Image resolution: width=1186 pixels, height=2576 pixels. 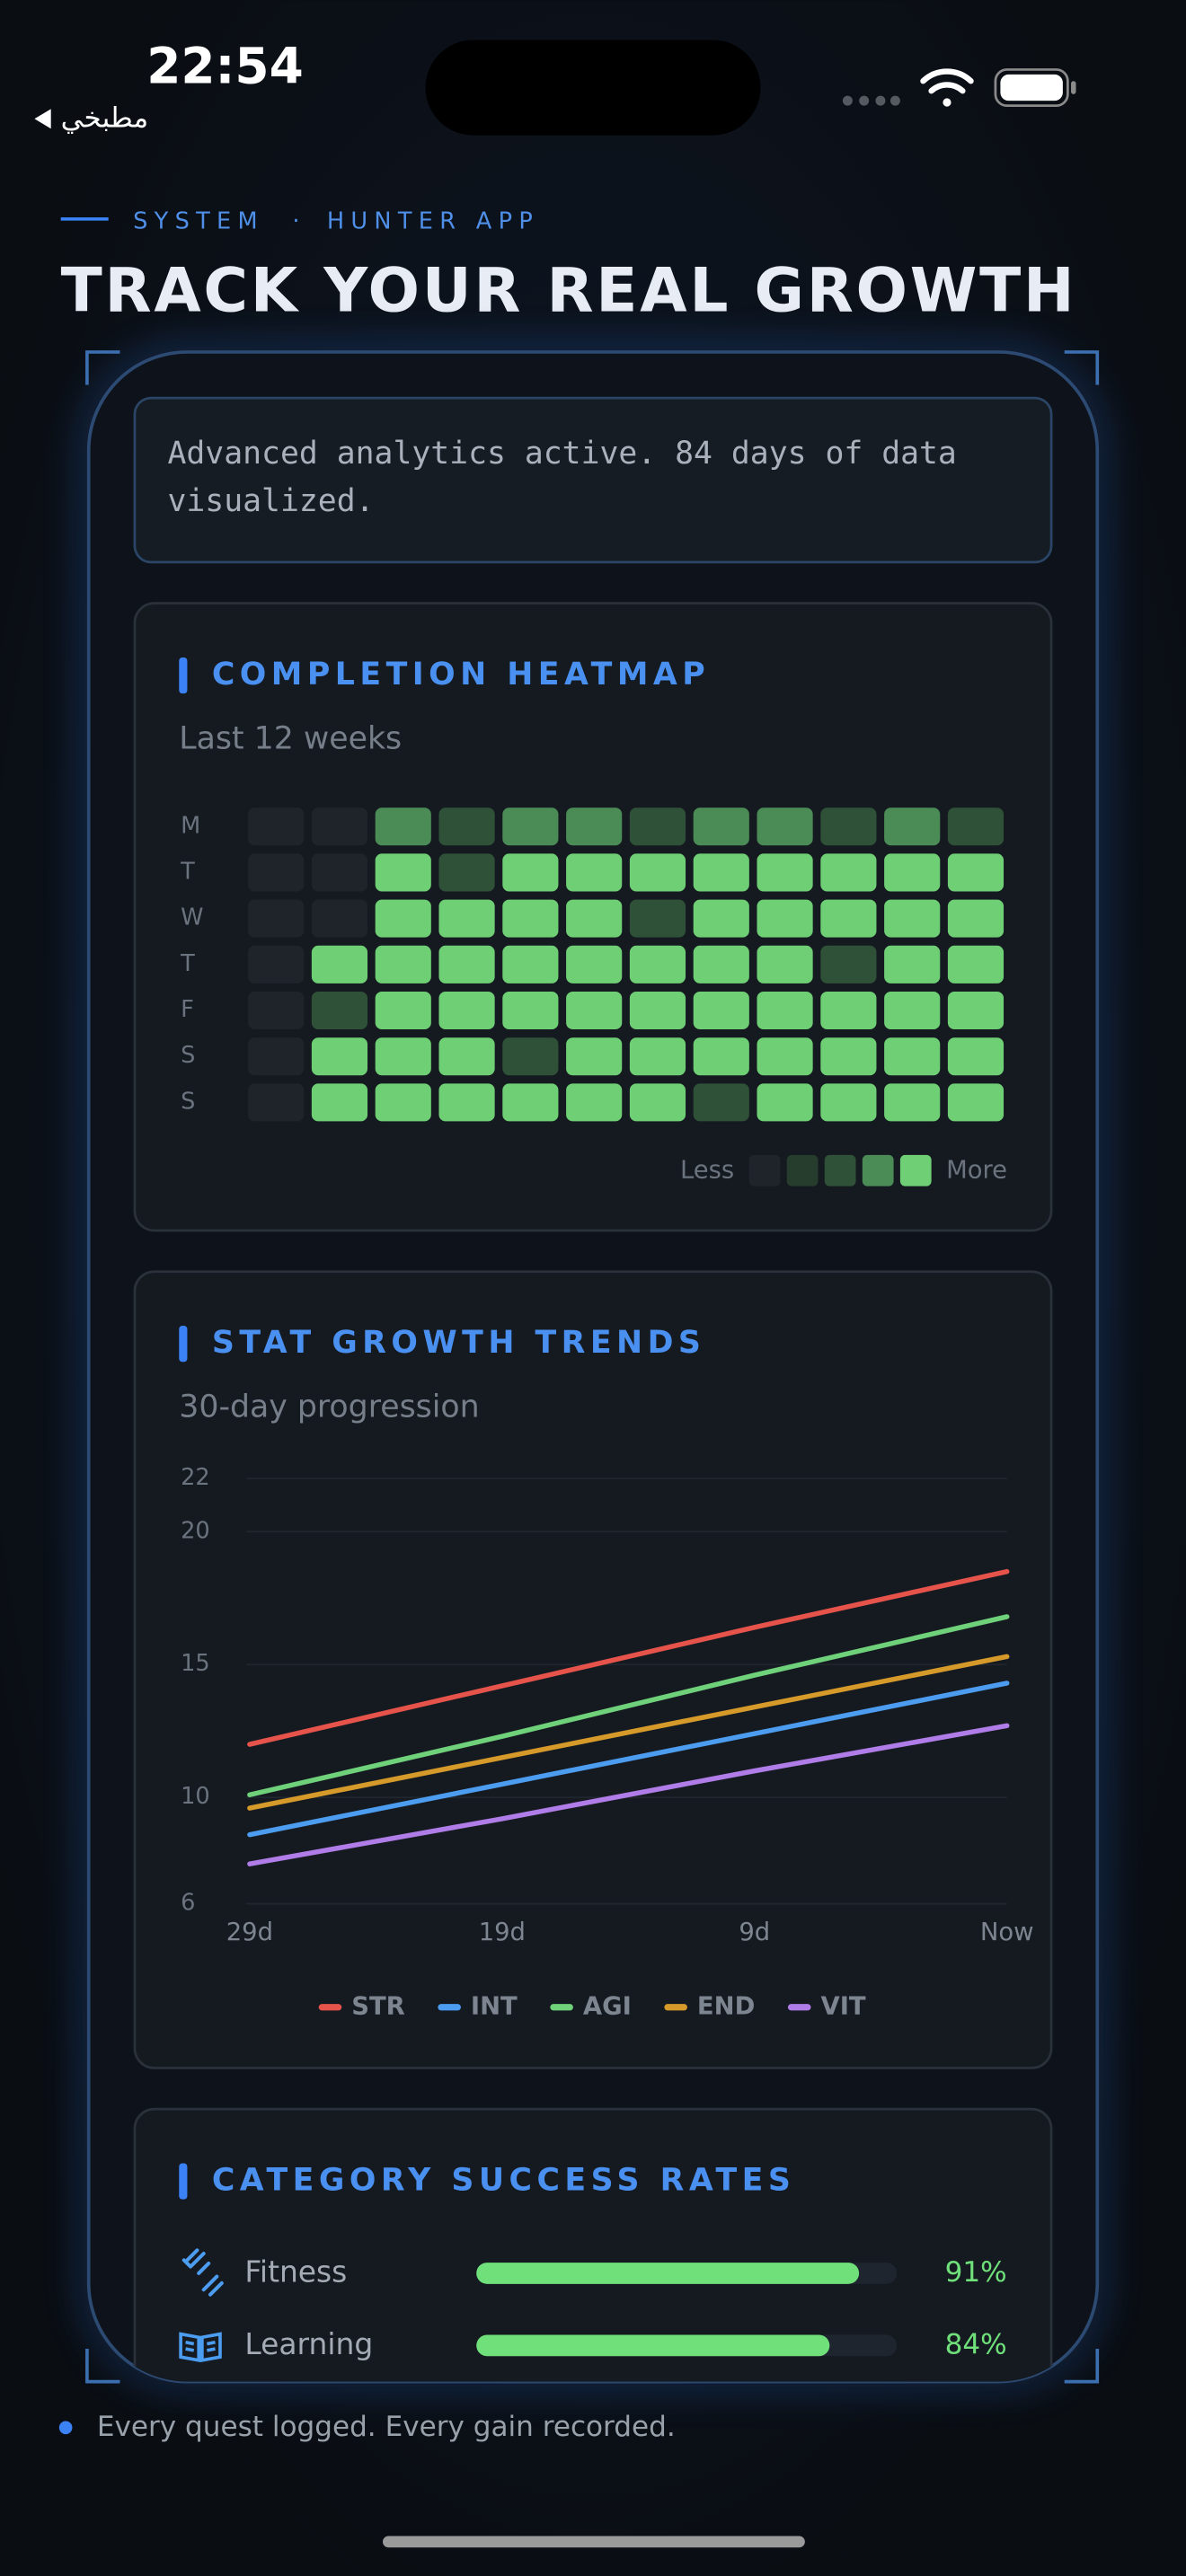 I want to click on category-name: Learning, so click(x=308, y=2343).